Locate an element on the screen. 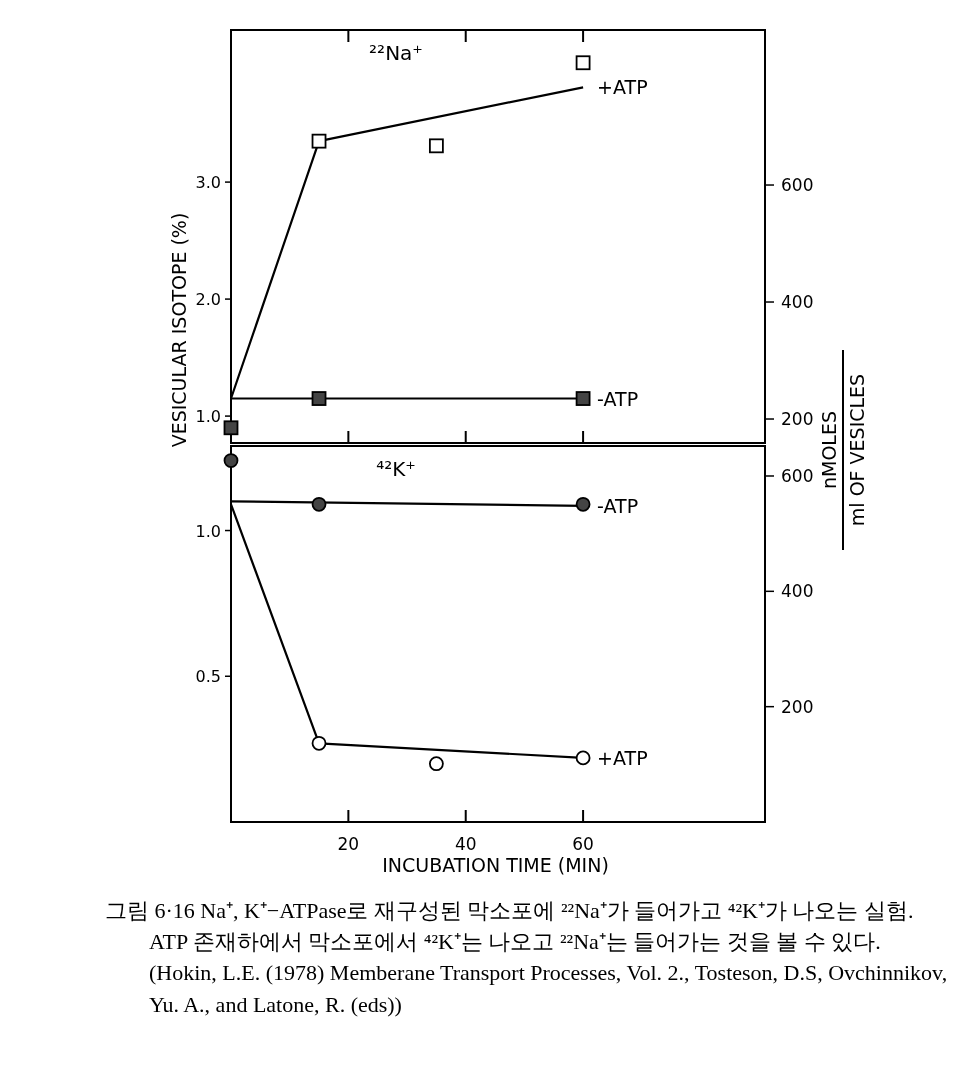  text: ATP 존재하에서 막소포에서 ⁴²K⁺는 나오고 ²²Na⁺는 들어가는 것을 볼 수 있다. (Hokin, L.E. (1978) Memberane Transport Processes, Vol. 2., Tosteson, D.S, Ovchinnikov, Yu. A., and Latone, R. (eds)) is located at coordinates (548, 973).